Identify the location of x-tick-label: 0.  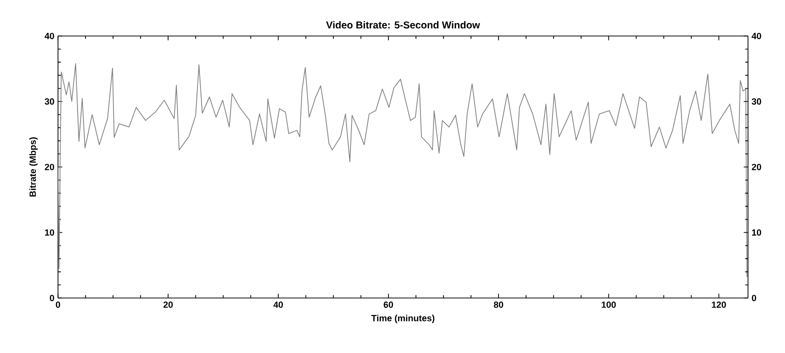
(58, 305).